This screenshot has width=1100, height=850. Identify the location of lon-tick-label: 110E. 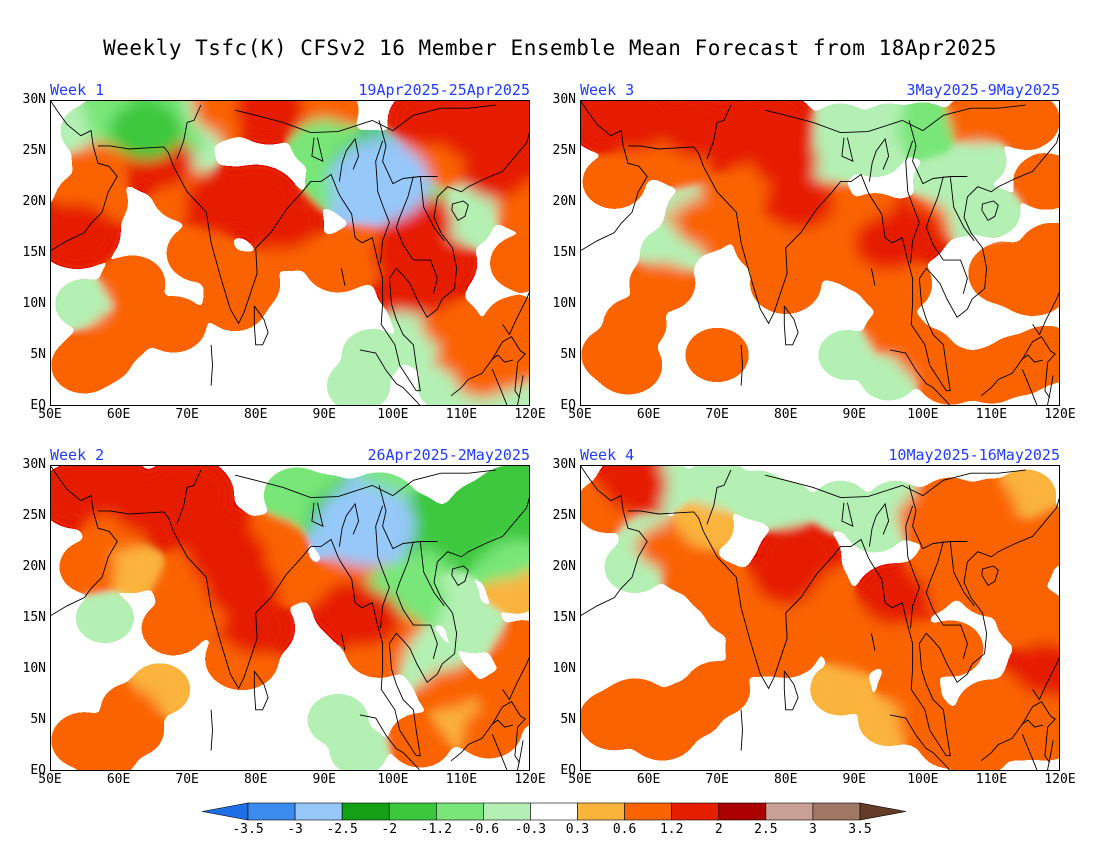
(991, 414).